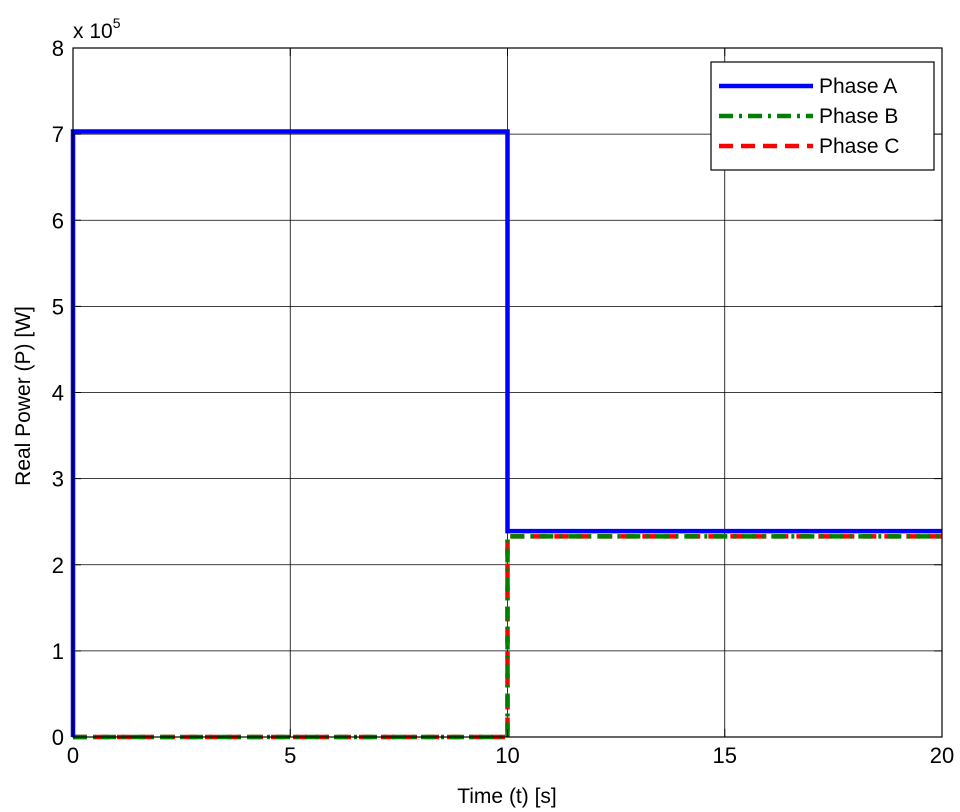 The height and width of the screenshot is (812, 960). I want to click on y-axis-label: Real Power (P) [W], so click(23, 396).